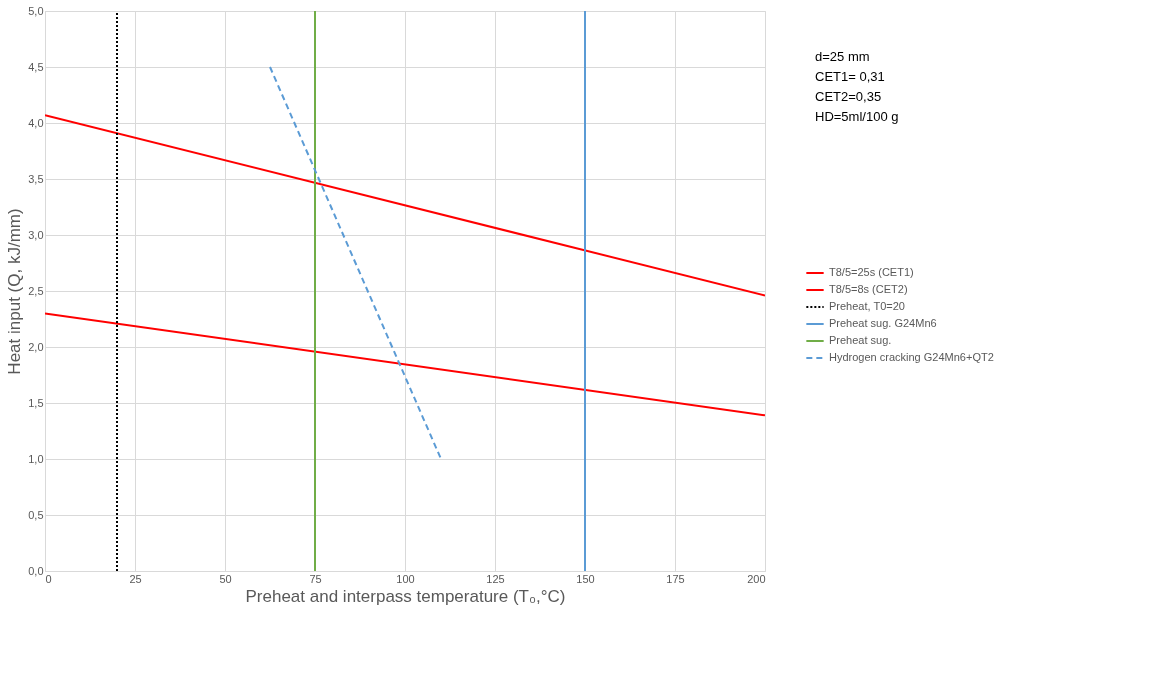 The image size is (1157, 689). Describe the element at coordinates (48, 578) in the screenshot. I see `x-tick-label: 0` at that location.